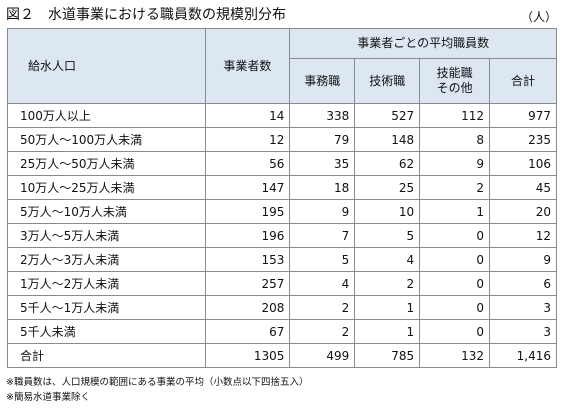 The height and width of the screenshot is (413, 567). I want to click on table-row: 合計 1305 499 785 132 1,416, so click(282, 355).